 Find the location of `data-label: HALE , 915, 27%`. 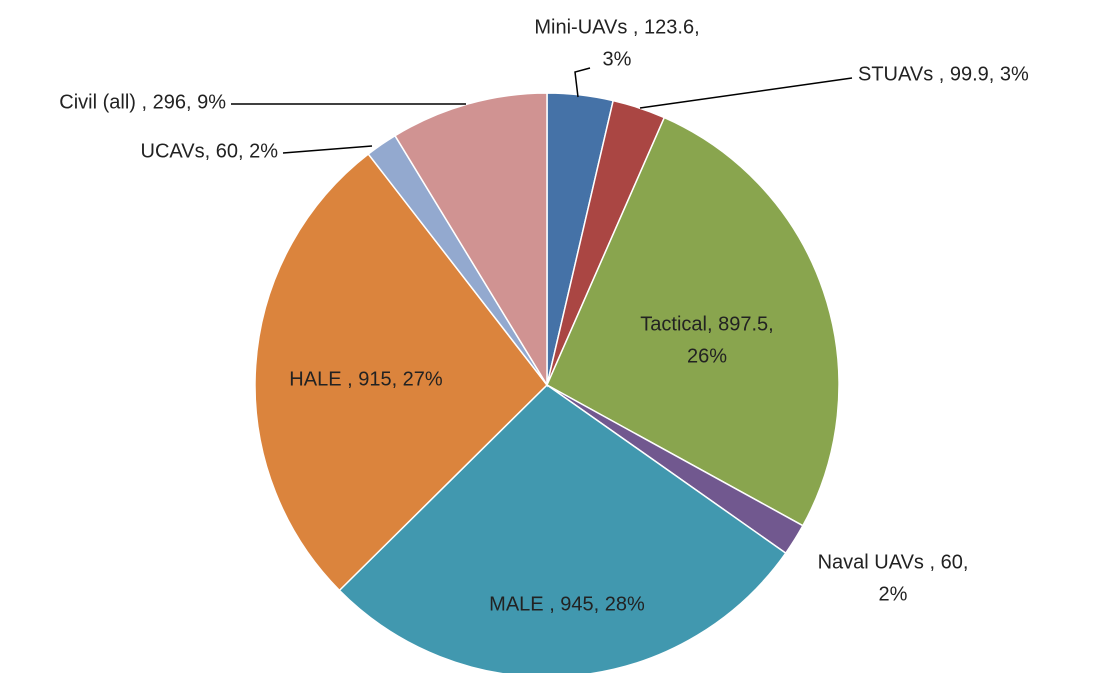

data-label: HALE , 915, 27% is located at coordinates (366, 379).